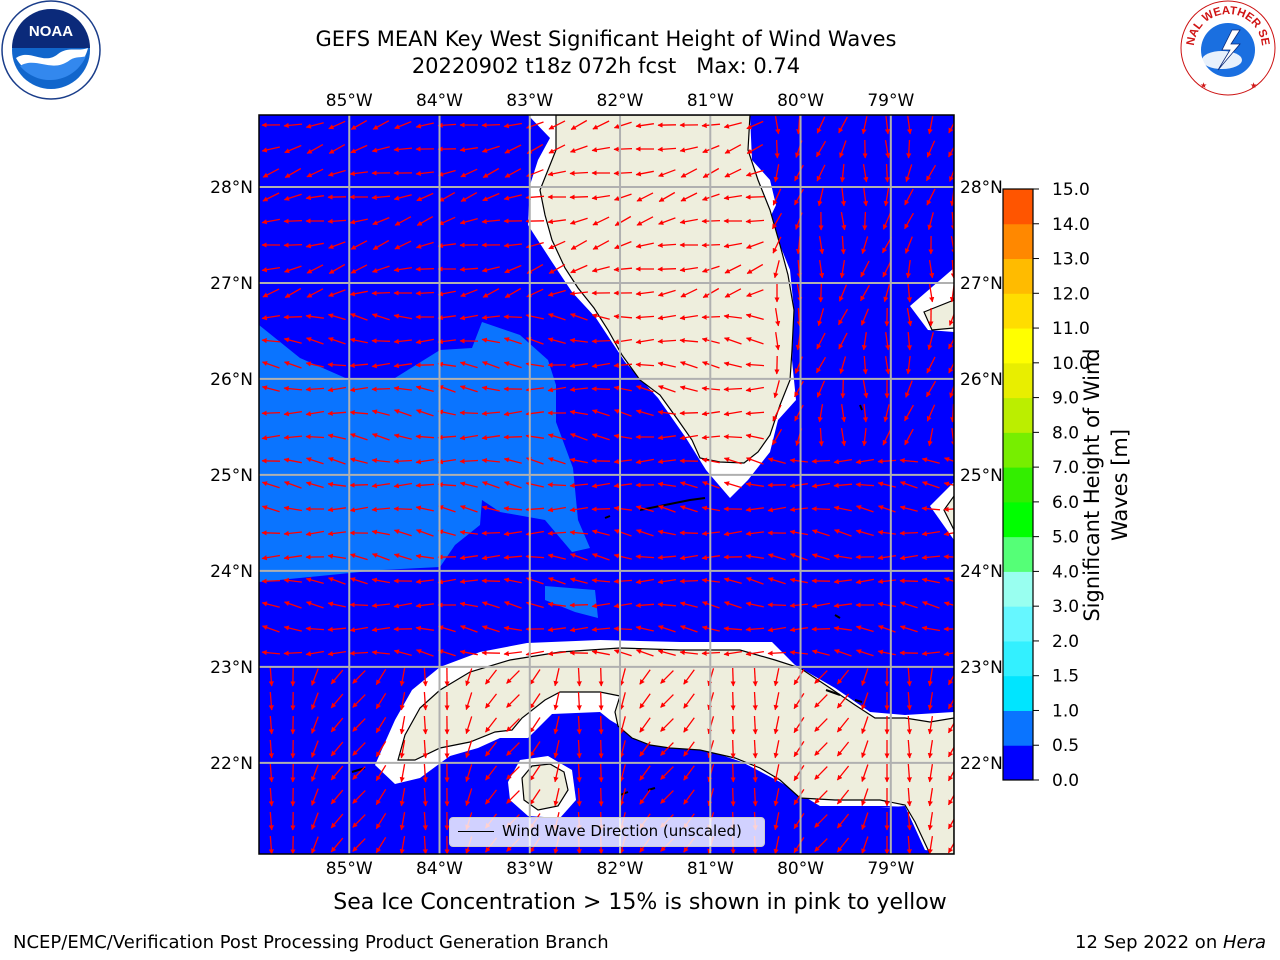 This screenshot has width=1280, height=960. Describe the element at coordinates (231, 572) in the screenshot. I see `lat-label-left: 24°N` at that location.